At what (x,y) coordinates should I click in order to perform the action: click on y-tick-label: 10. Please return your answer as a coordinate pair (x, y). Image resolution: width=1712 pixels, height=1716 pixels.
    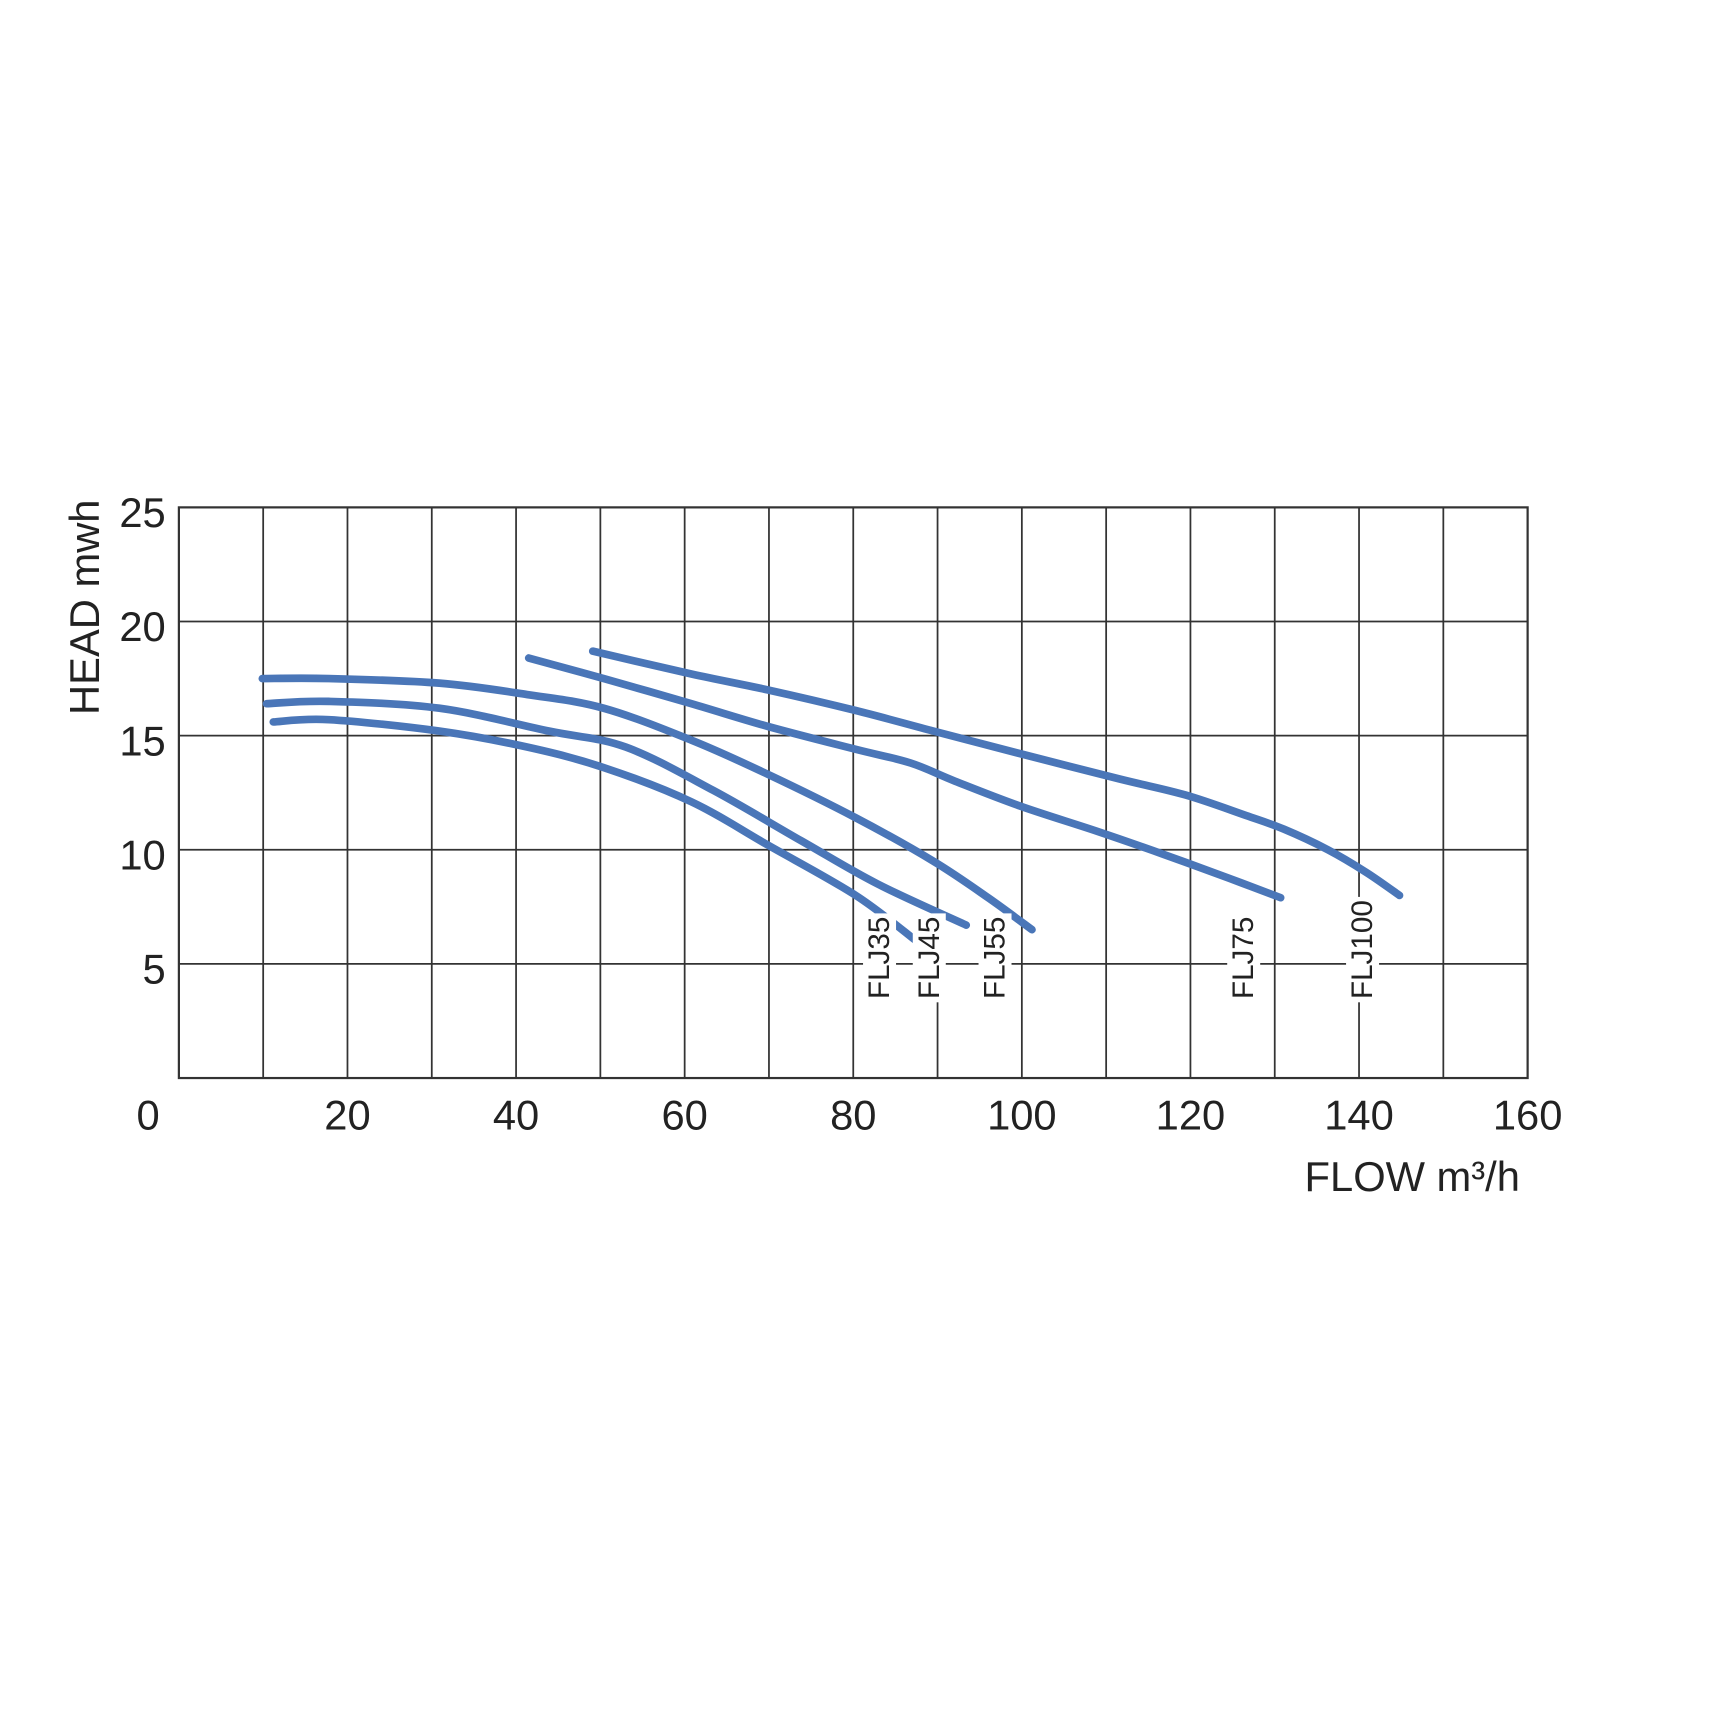
    Looking at the image, I should click on (142, 855).